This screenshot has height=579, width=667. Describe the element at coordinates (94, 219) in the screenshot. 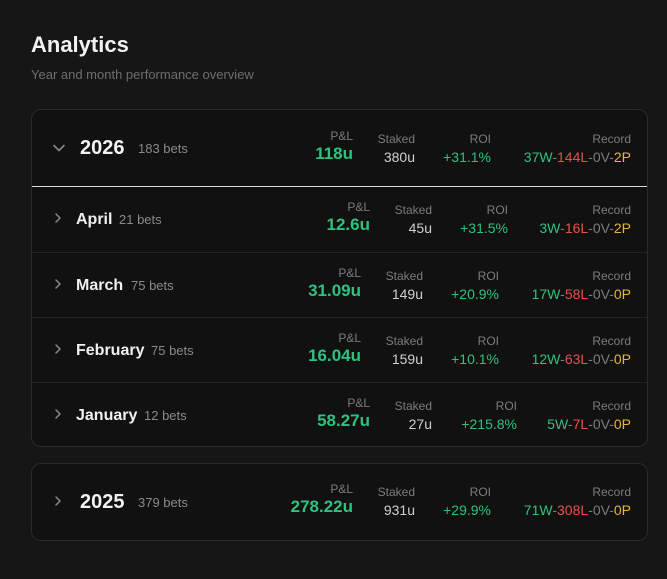

I see `month-label: April` at that location.